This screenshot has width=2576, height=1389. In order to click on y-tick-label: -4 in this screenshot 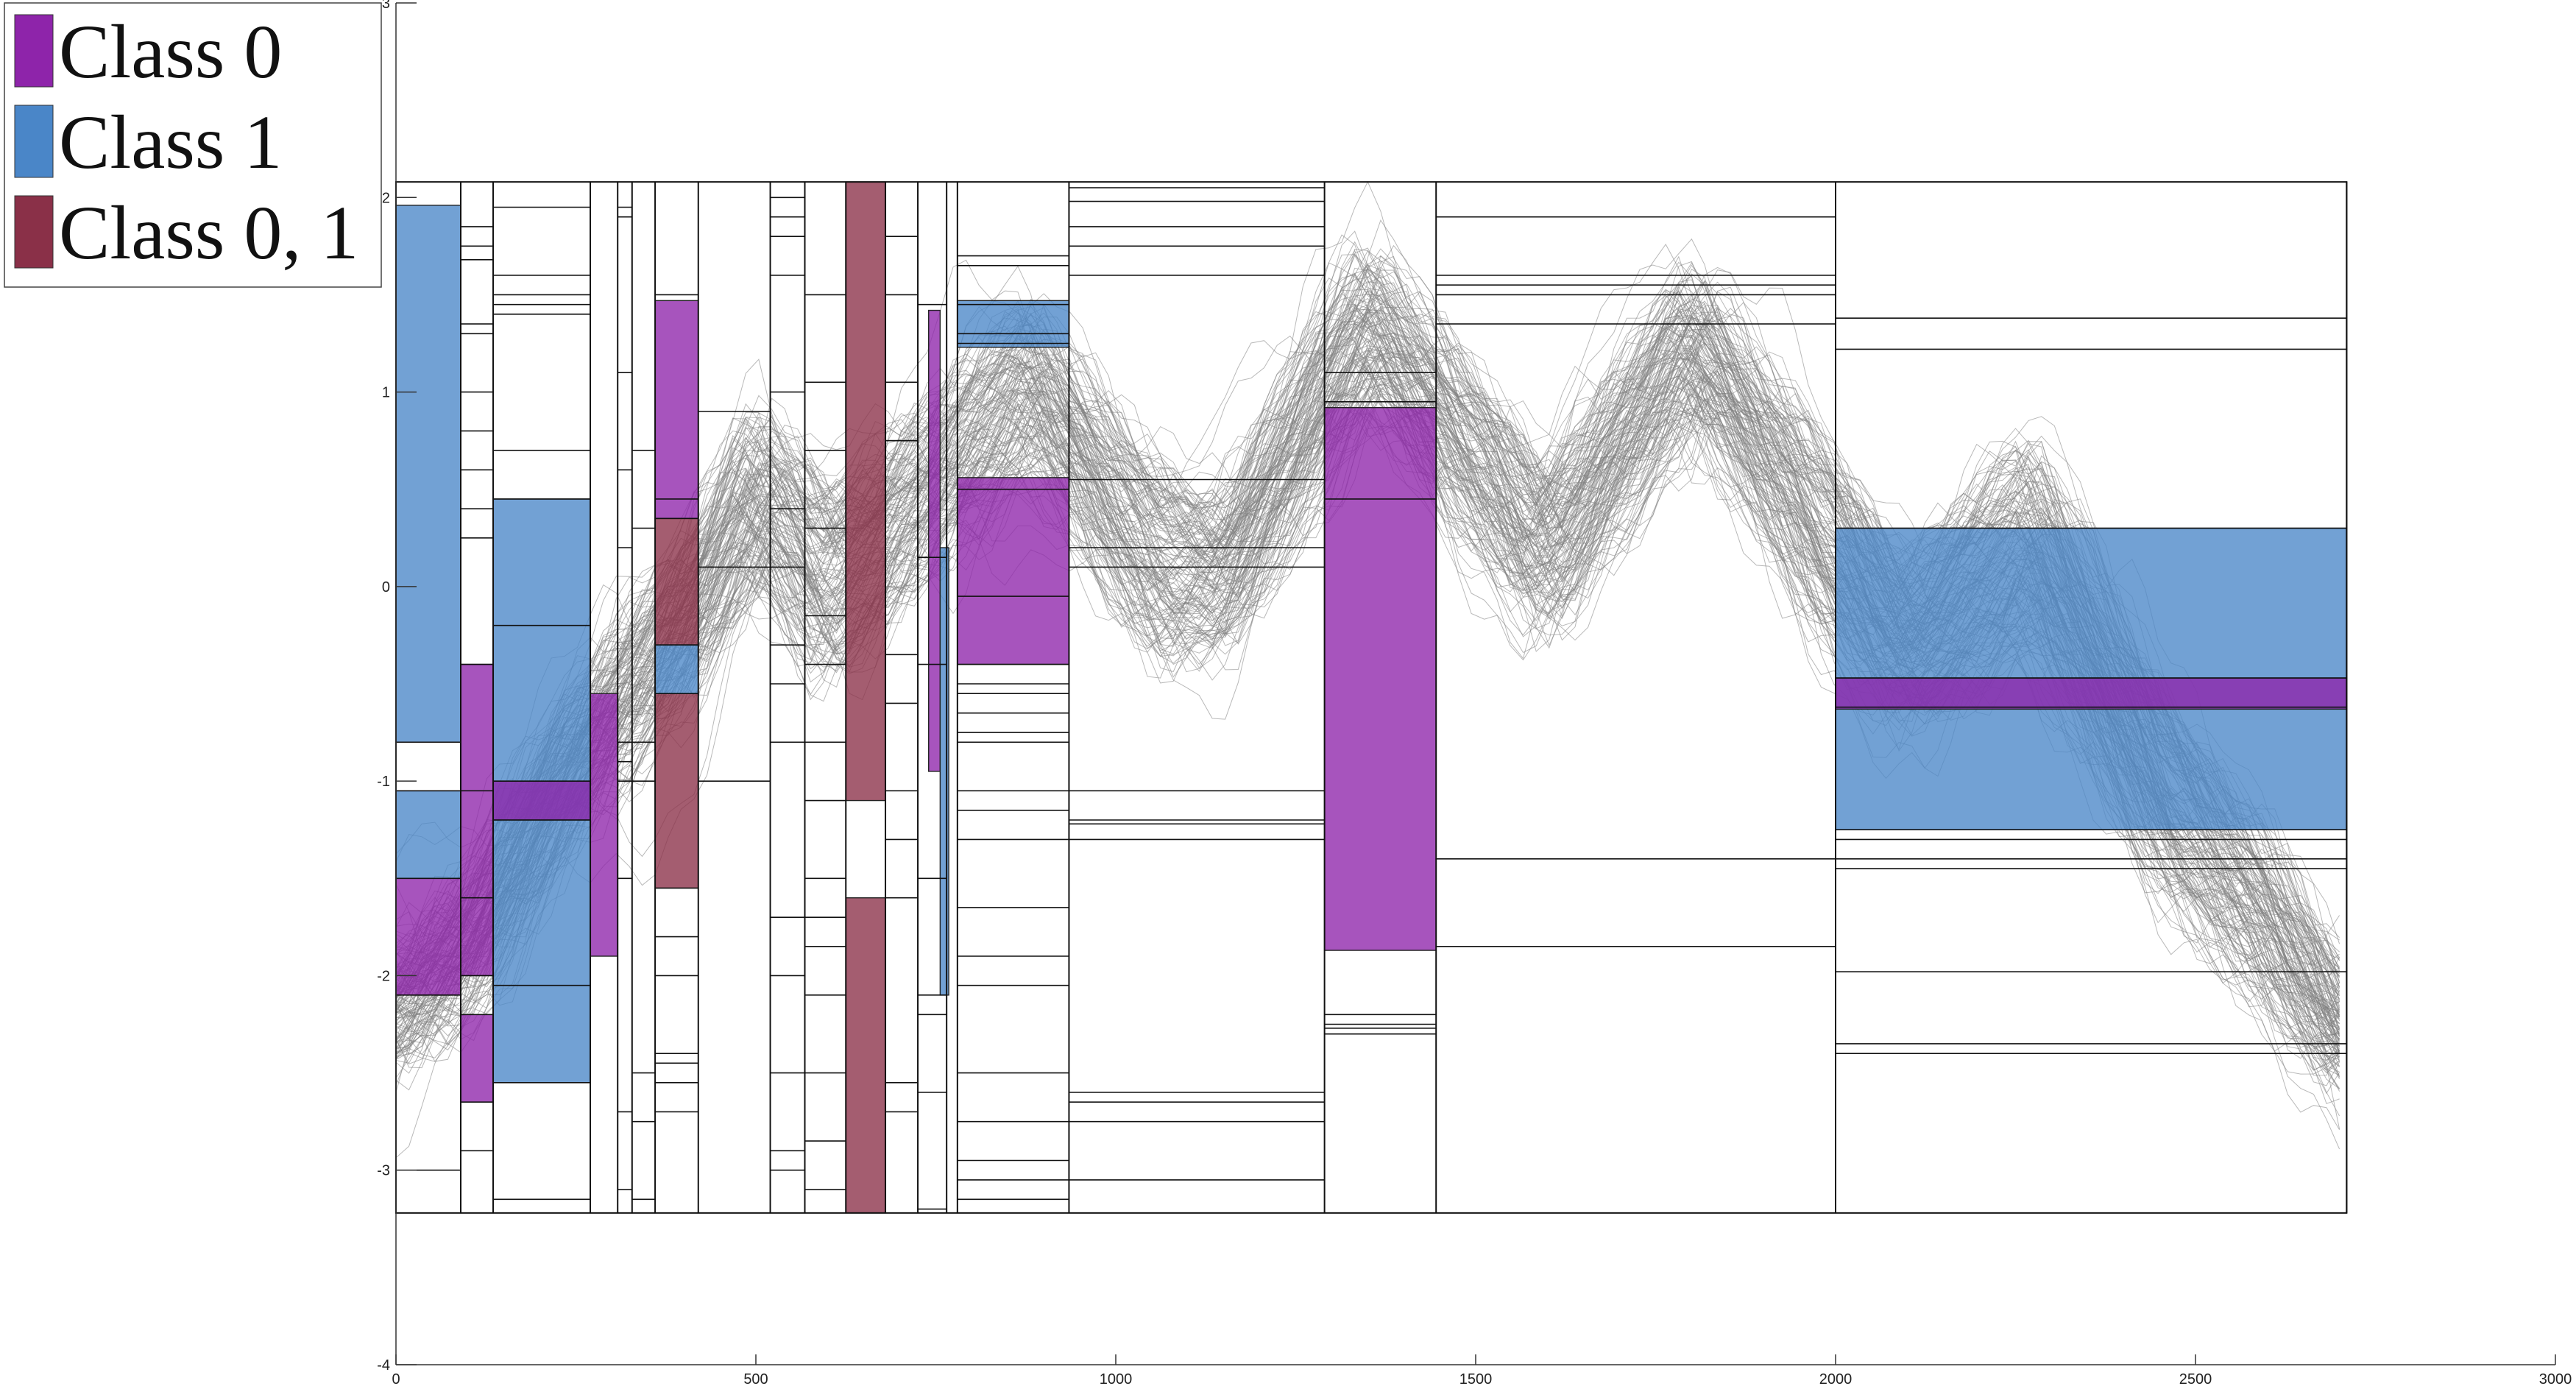, I will do `click(383, 1365)`.